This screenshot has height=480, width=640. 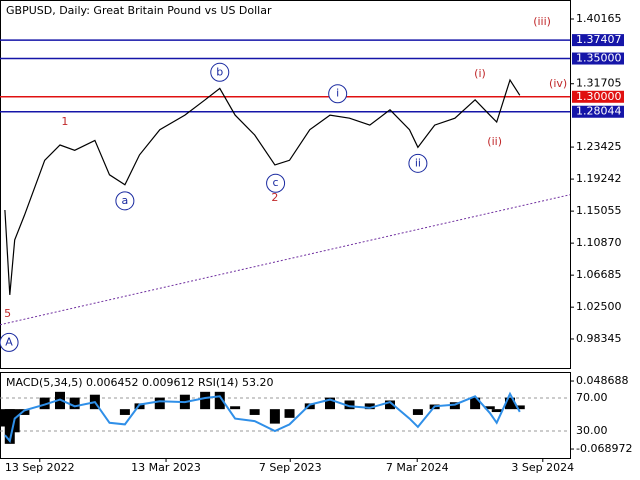 What do you see at coordinates (290, 467) in the screenshot?
I see `x-tick-label: 7 Sep 2023` at bounding box center [290, 467].